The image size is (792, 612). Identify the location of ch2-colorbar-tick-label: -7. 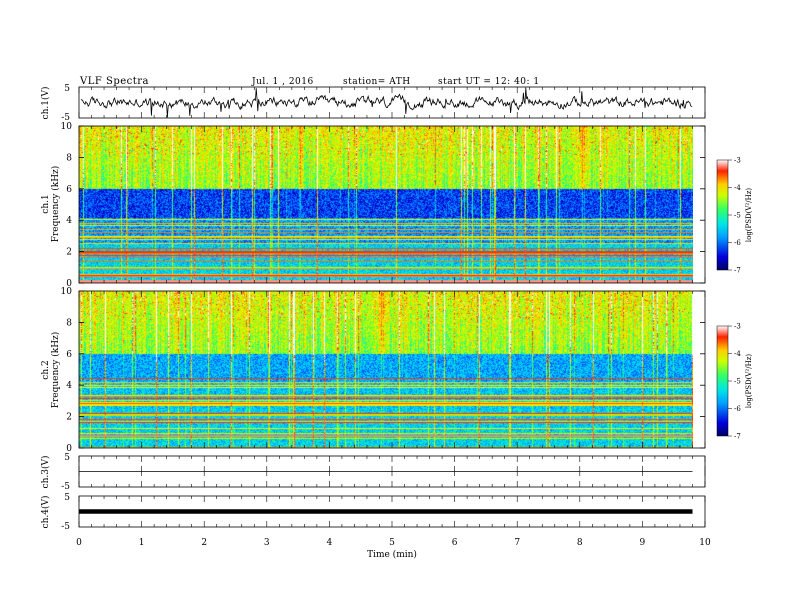
(737, 437).